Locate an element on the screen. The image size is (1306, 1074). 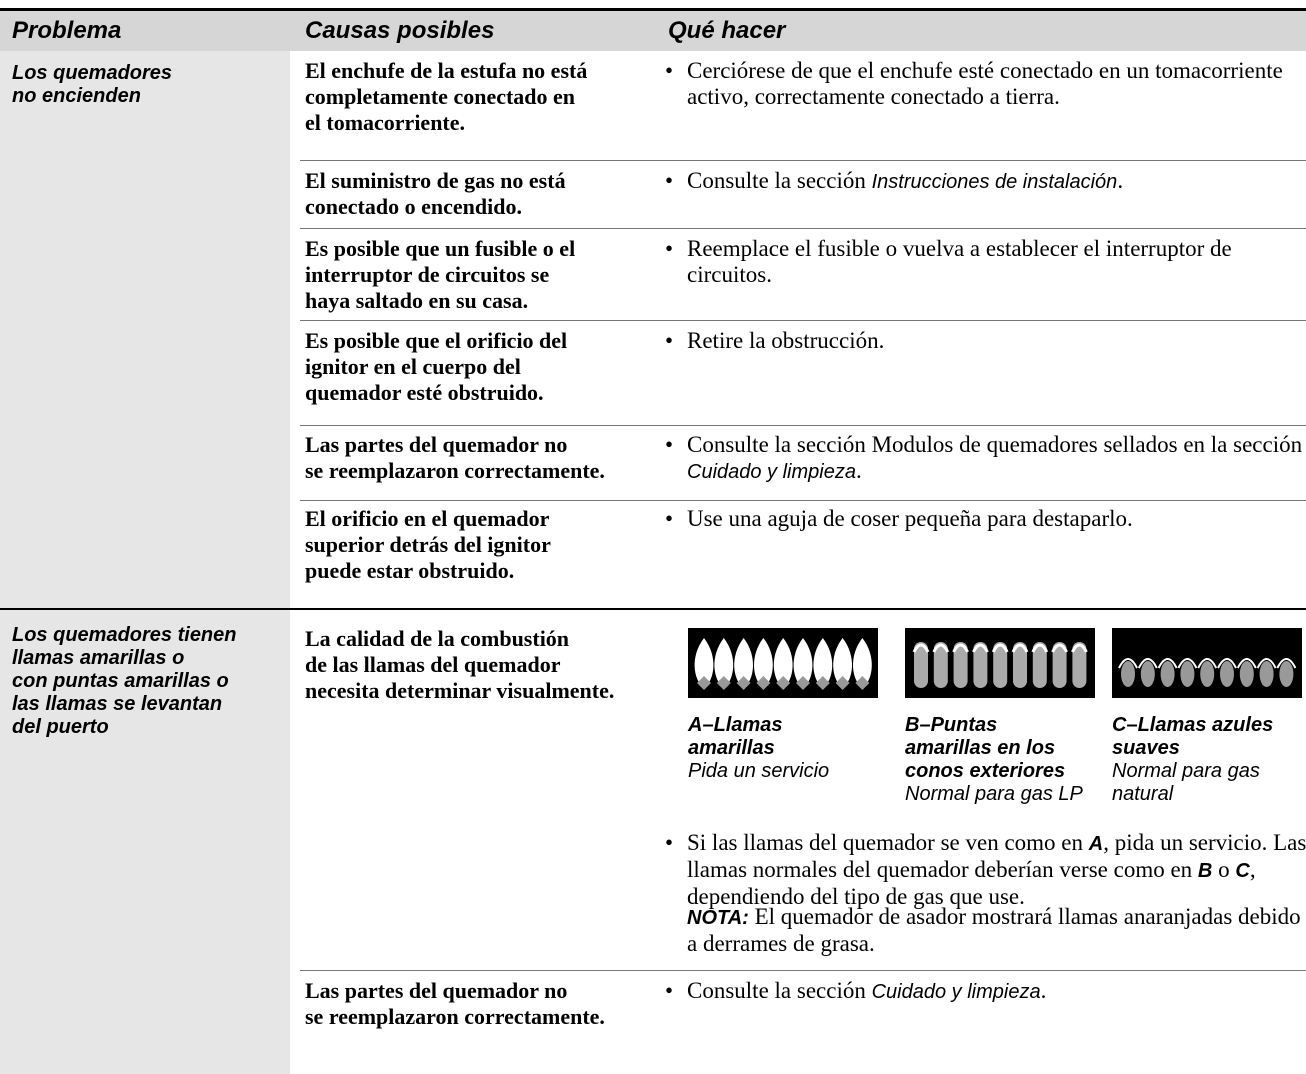
flame-note: Pida un servicio is located at coordinates (758, 771).